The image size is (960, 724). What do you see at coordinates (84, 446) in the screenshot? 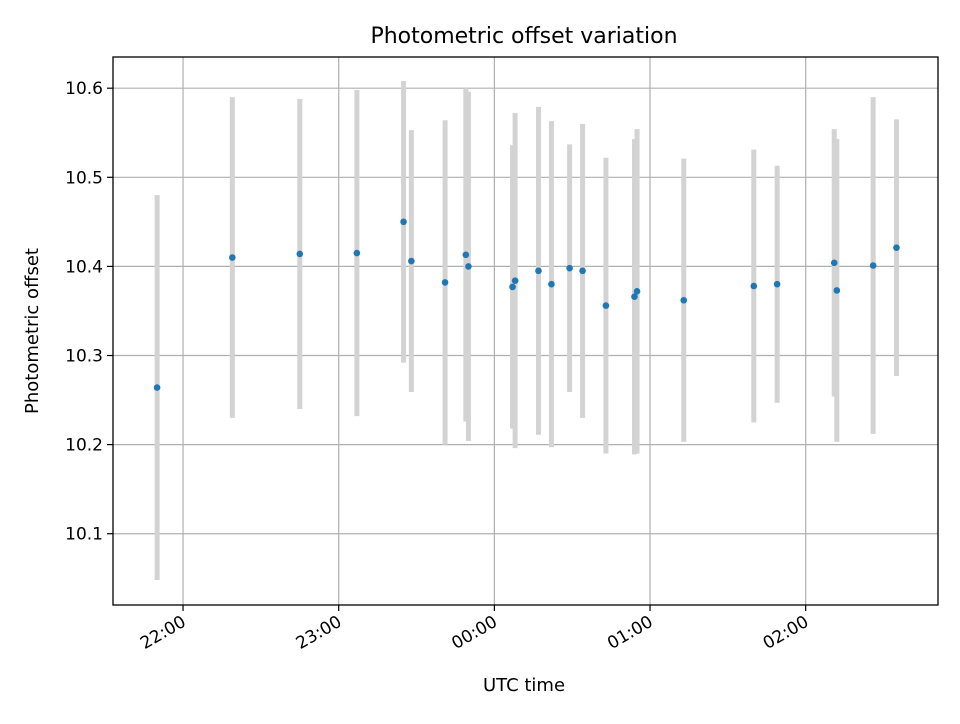
I see `y-tick-label: 10.2` at bounding box center [84, 446].